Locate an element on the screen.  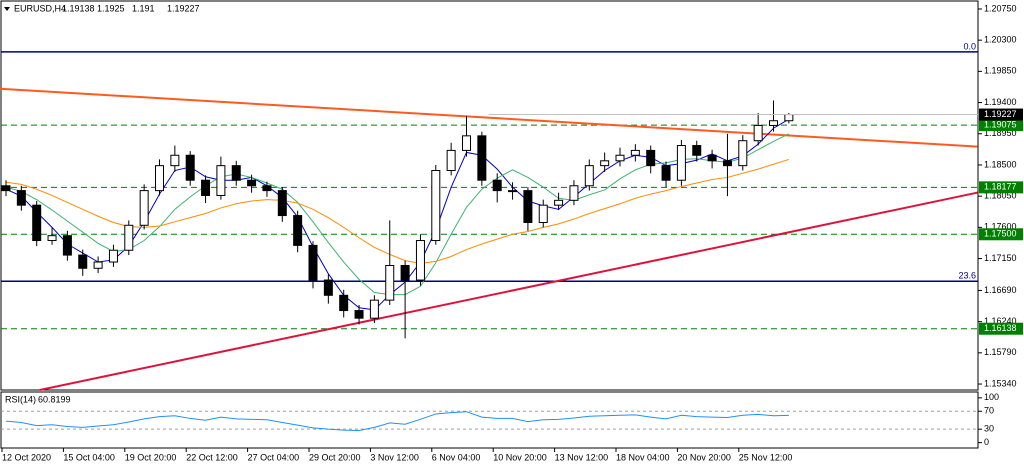
last-close: 1.19227 is located at coordinates (183, 8).